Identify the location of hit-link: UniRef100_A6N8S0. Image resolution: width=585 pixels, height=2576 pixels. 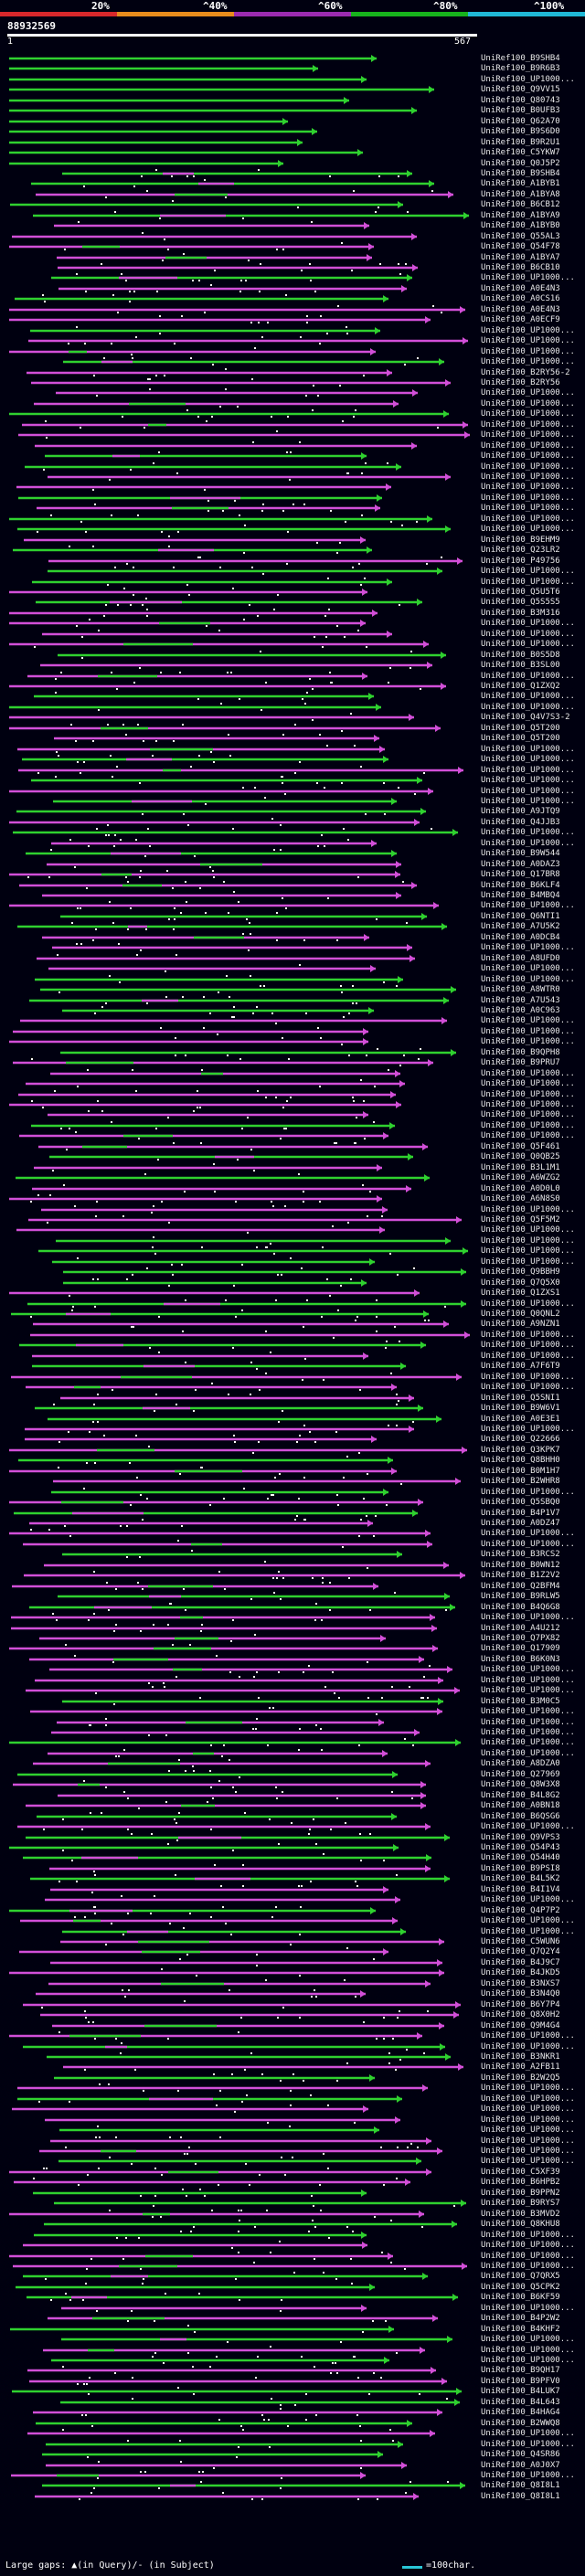
(520, 1199).